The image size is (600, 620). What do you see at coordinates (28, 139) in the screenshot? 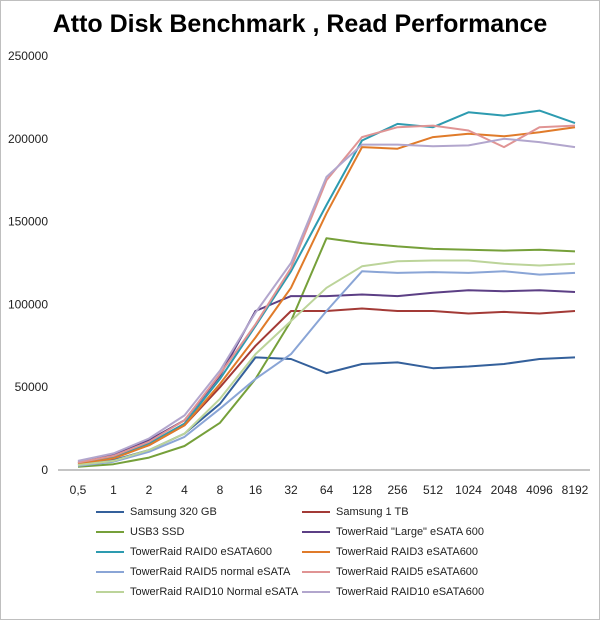
I see `y-tick-label: 200000` at bounding box center [28, 139].